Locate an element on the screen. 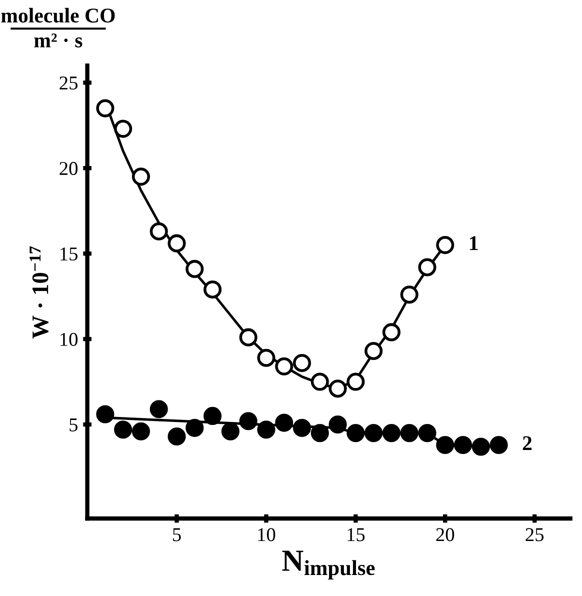  x-tick-label: 20 is located at coordinates (445, 535).